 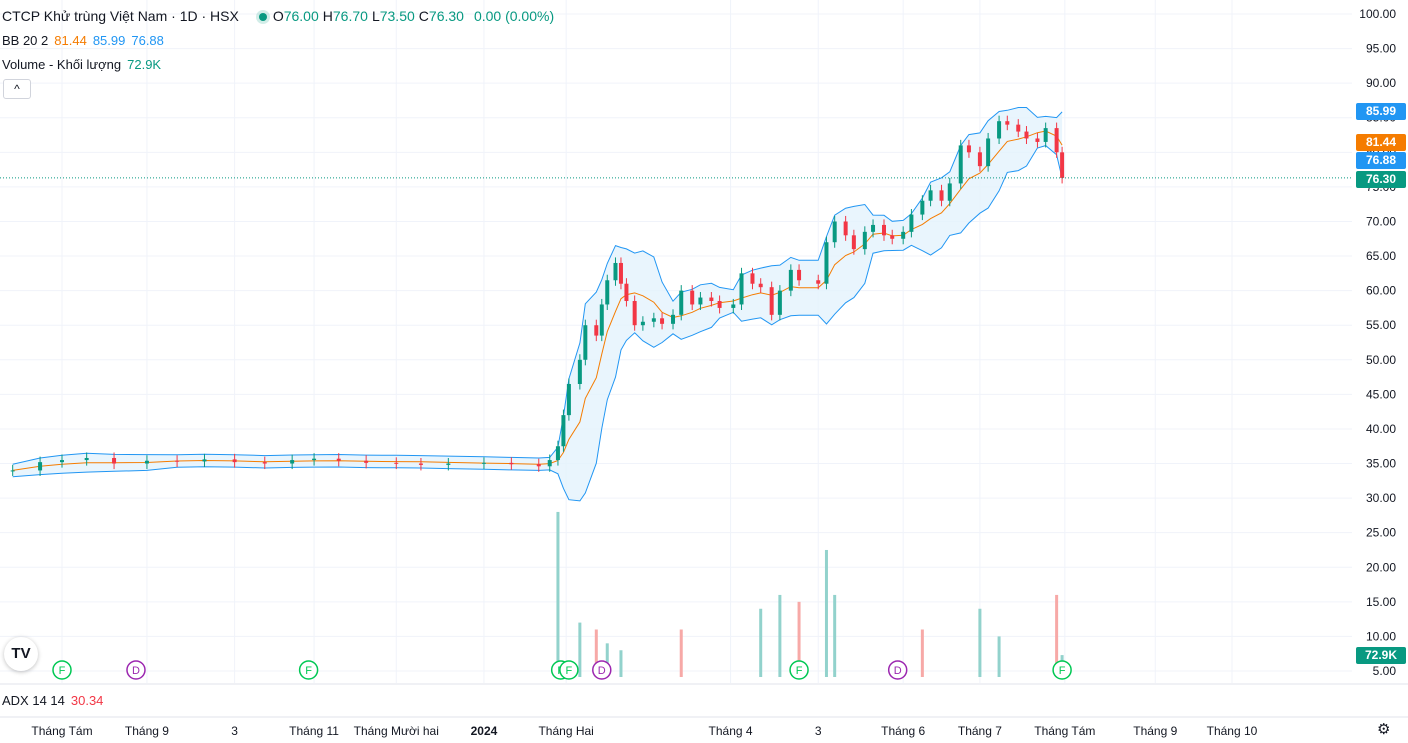 I want to click on volume-label: Volume - Khối lượng, so click(x=62, y=64).